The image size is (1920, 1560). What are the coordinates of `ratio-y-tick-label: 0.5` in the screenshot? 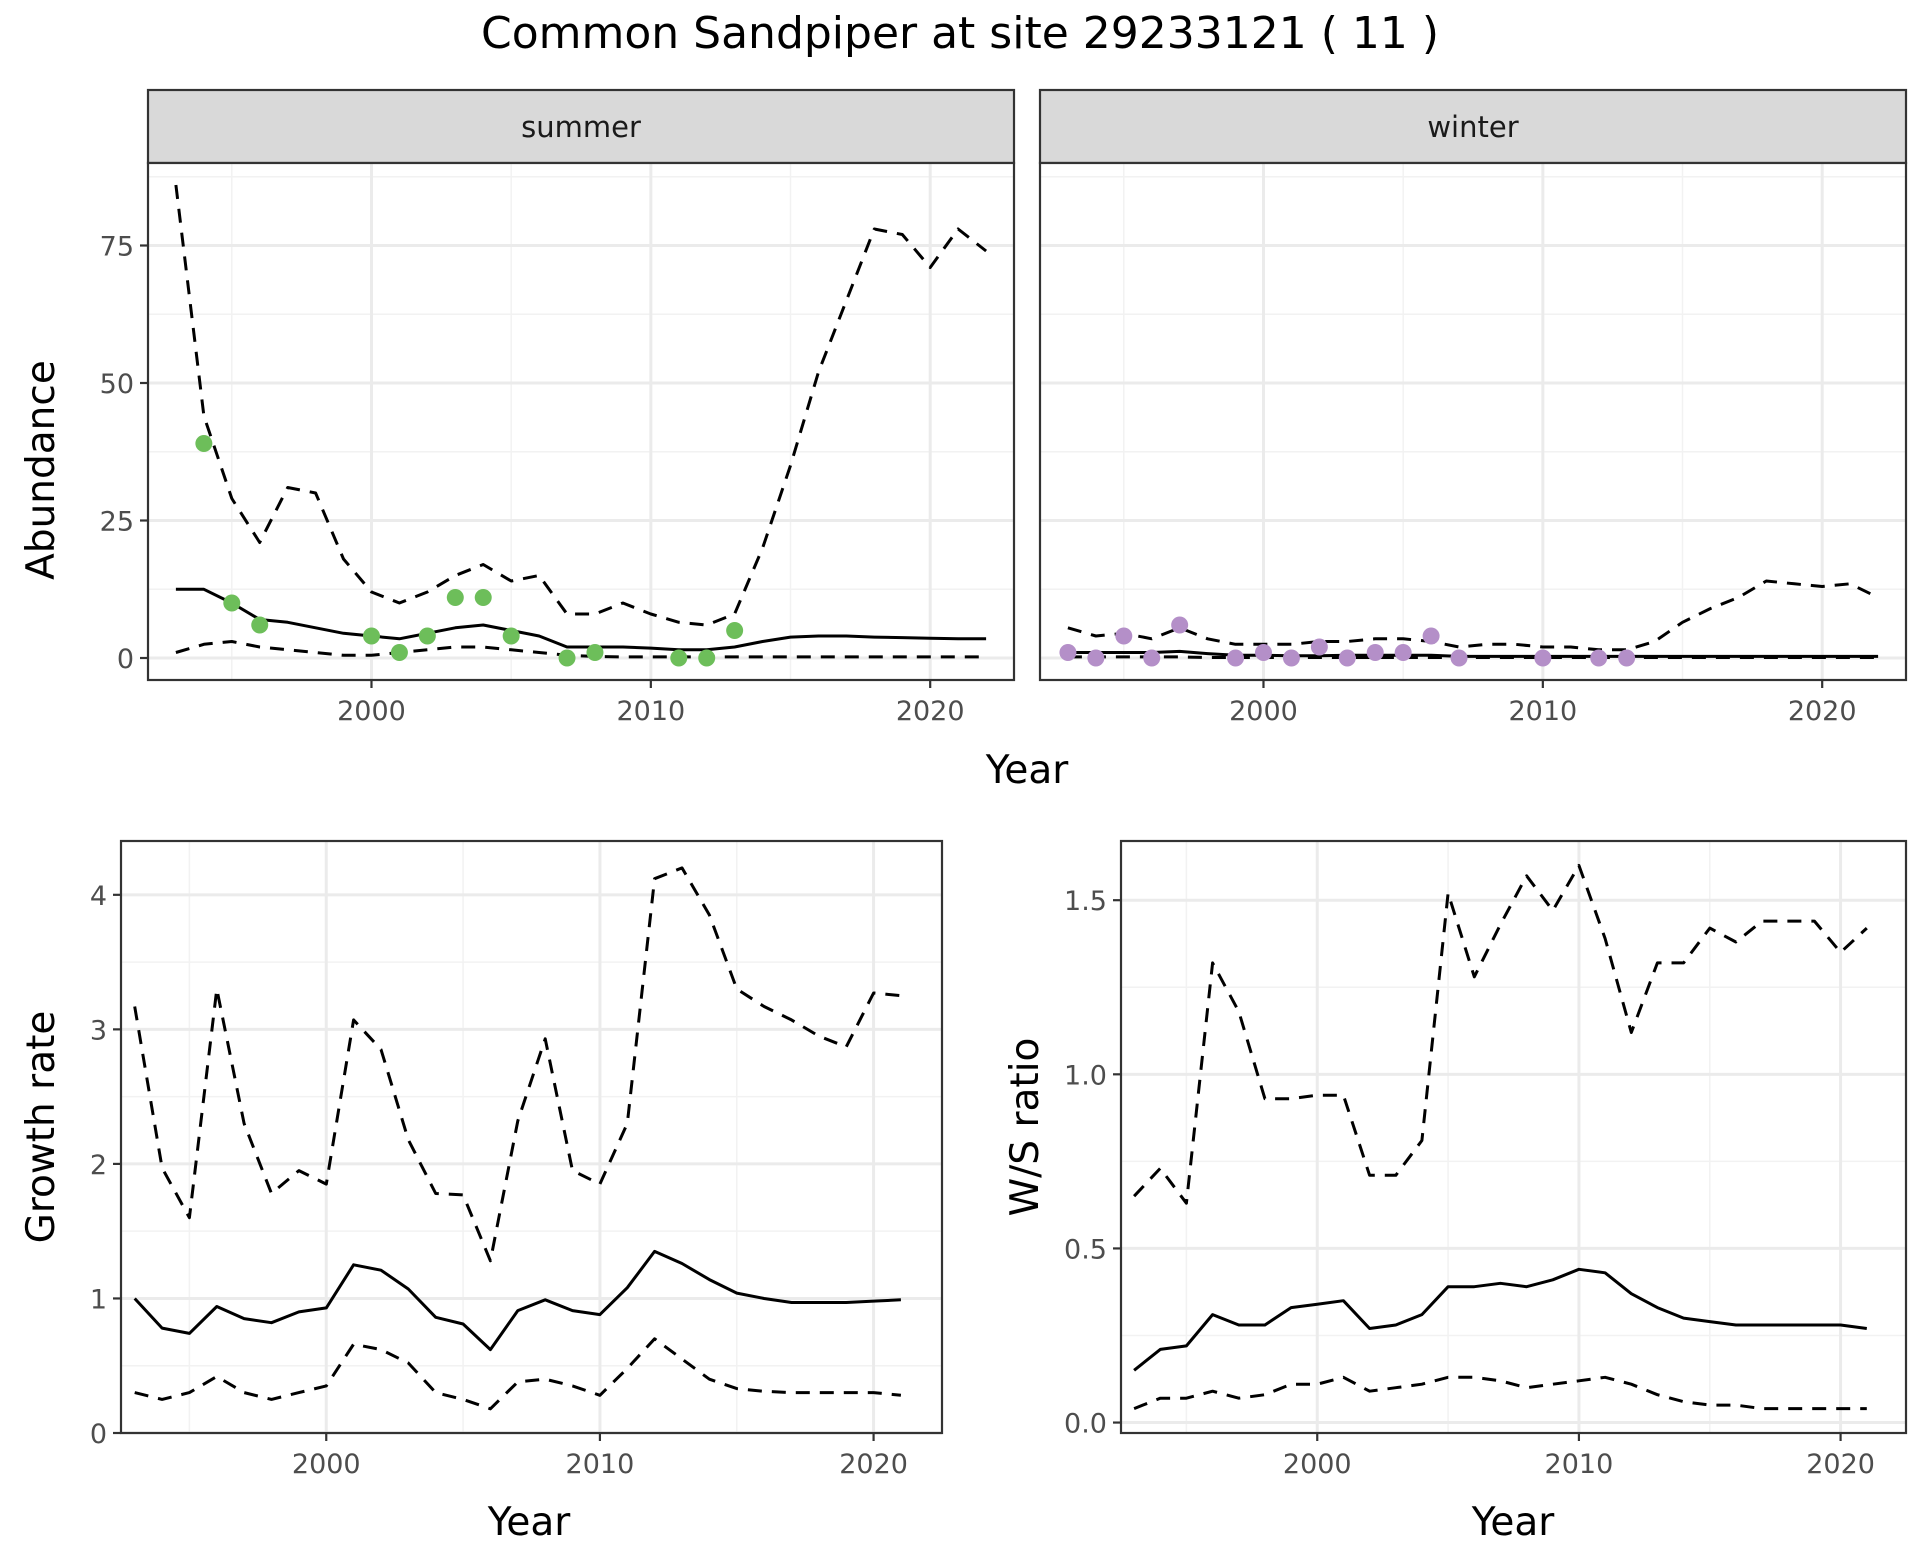 It's located at (1085, 1249).